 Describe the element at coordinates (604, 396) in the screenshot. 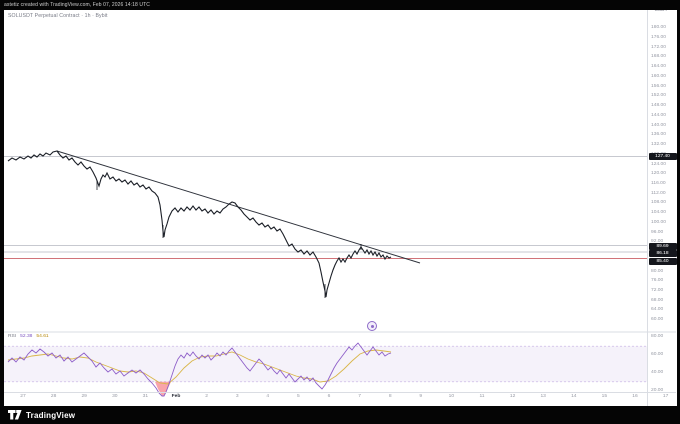

I see `time-tick-label: 15` at that location.